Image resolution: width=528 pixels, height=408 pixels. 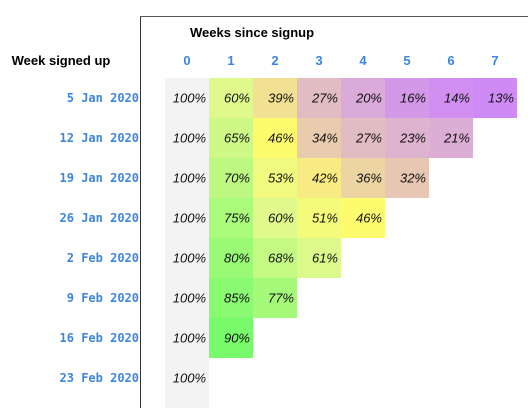 I want to click on row-label: 26 Jan 2020, so click(x=99, y=218).